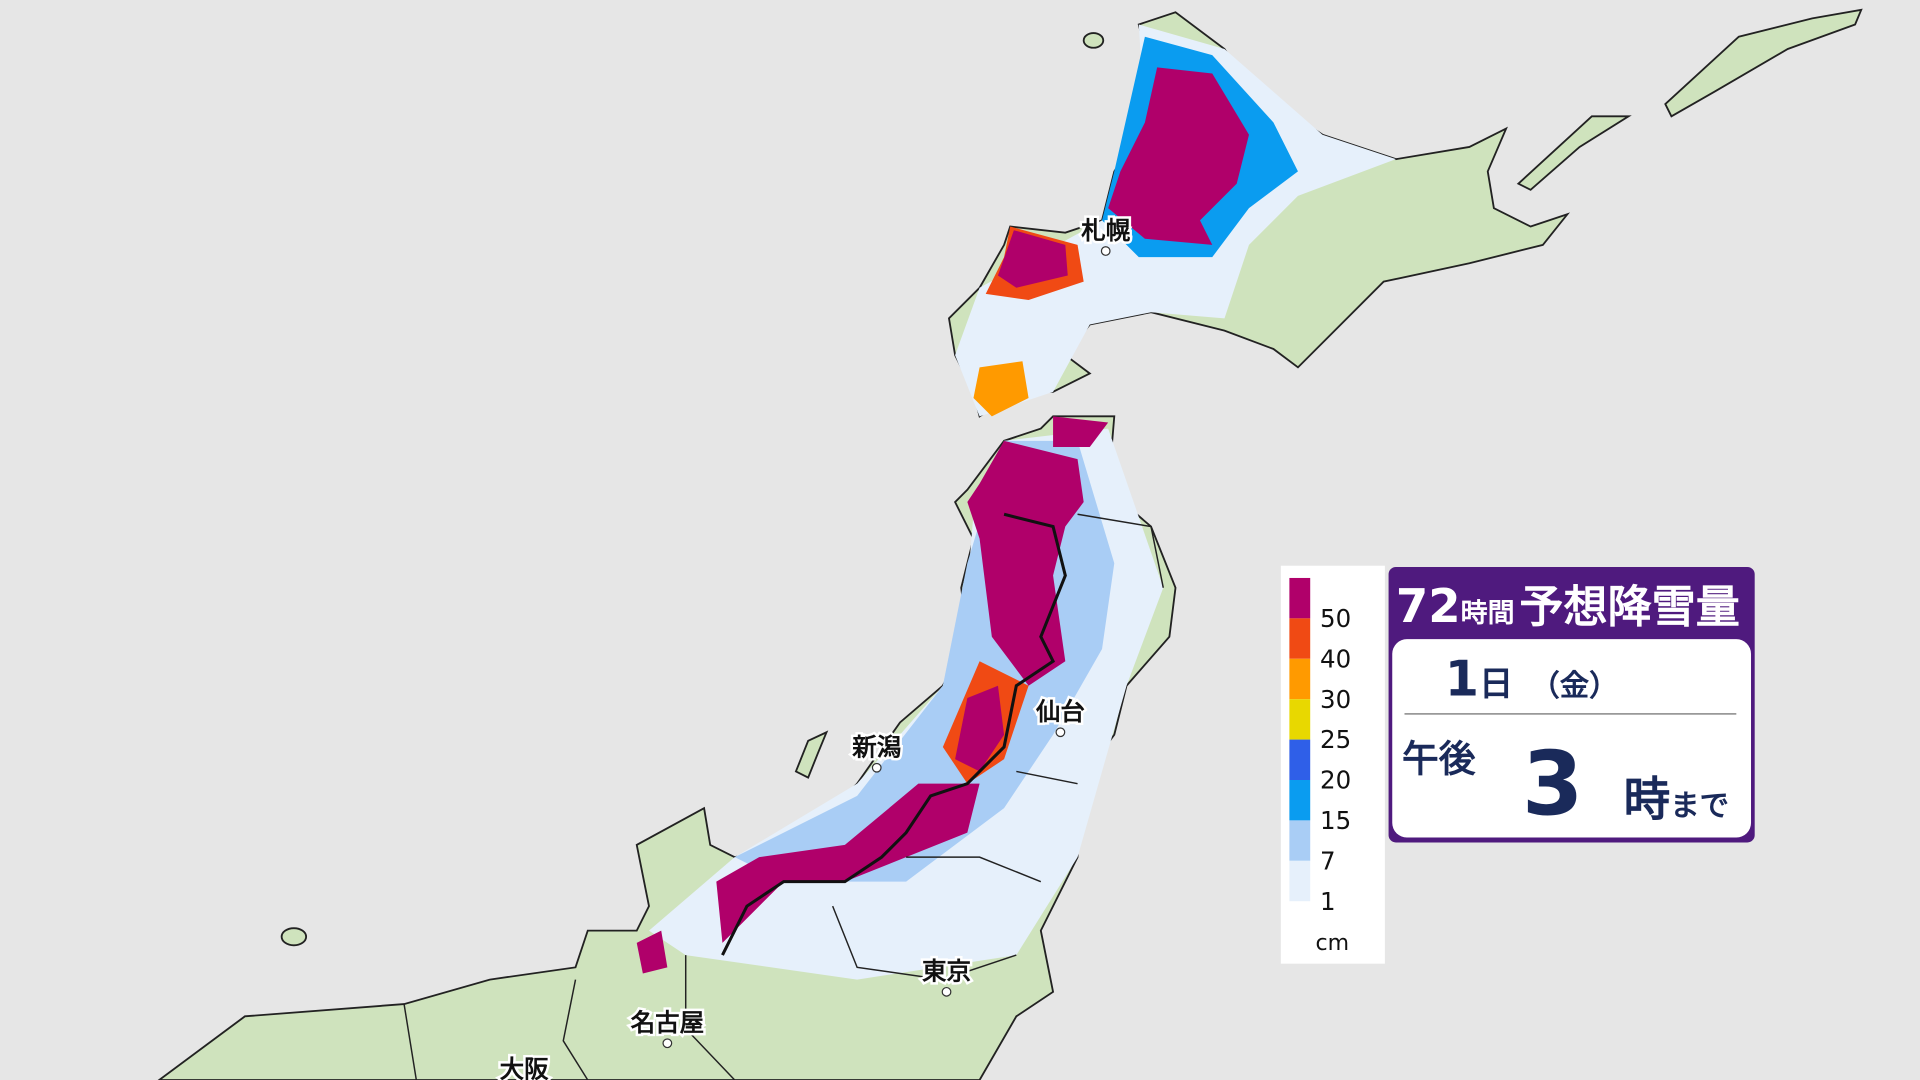  I want to click on hours: 72, so click(1428, 606).